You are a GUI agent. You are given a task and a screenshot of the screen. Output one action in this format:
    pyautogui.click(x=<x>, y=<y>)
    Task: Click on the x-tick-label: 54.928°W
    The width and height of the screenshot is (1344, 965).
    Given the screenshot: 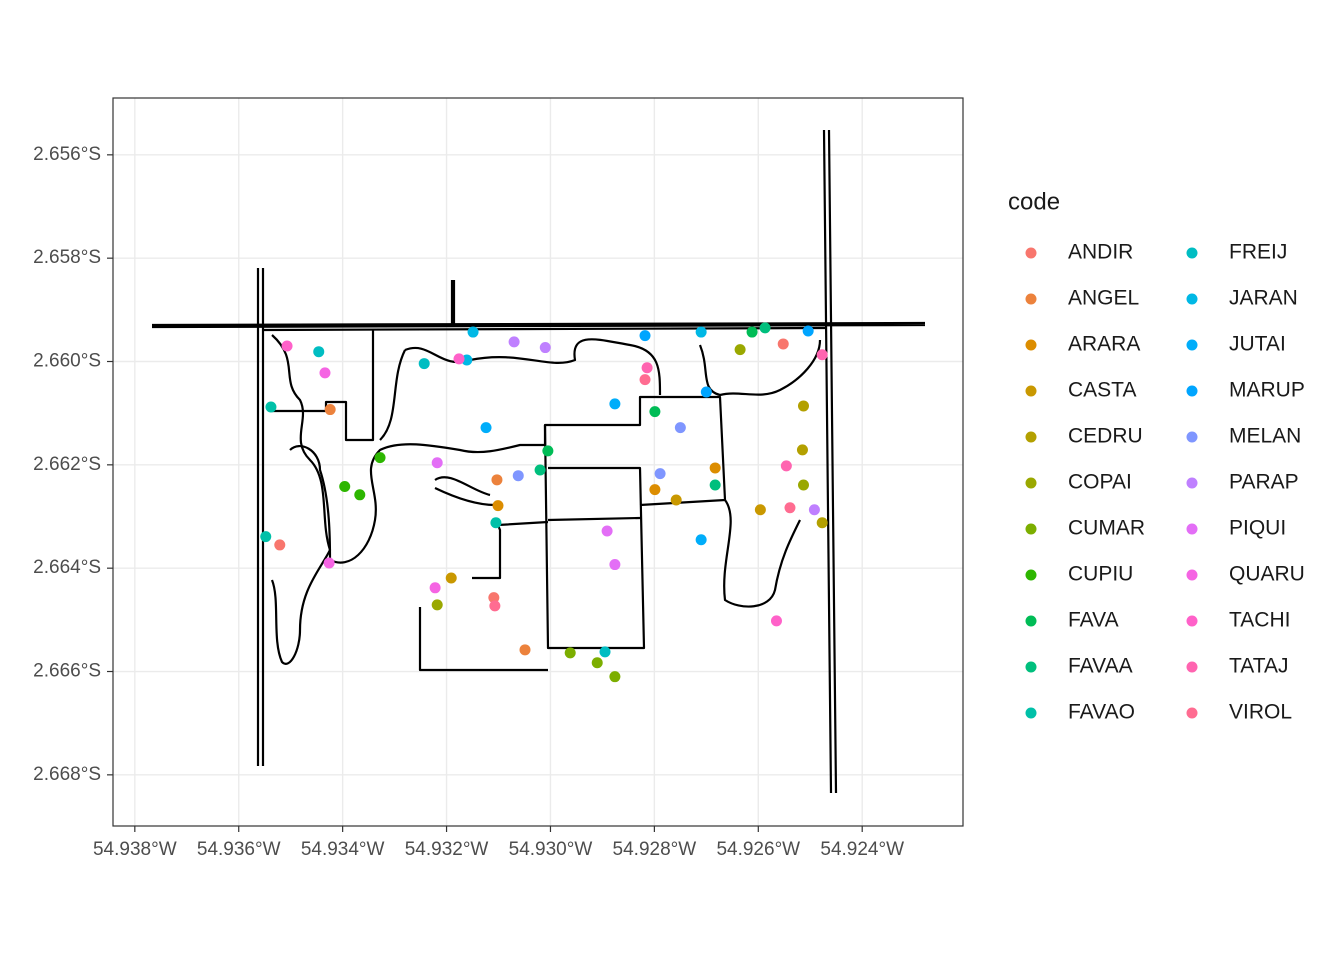 What is the action you would take?
    pyautogui.click(x=655, y=849)
    